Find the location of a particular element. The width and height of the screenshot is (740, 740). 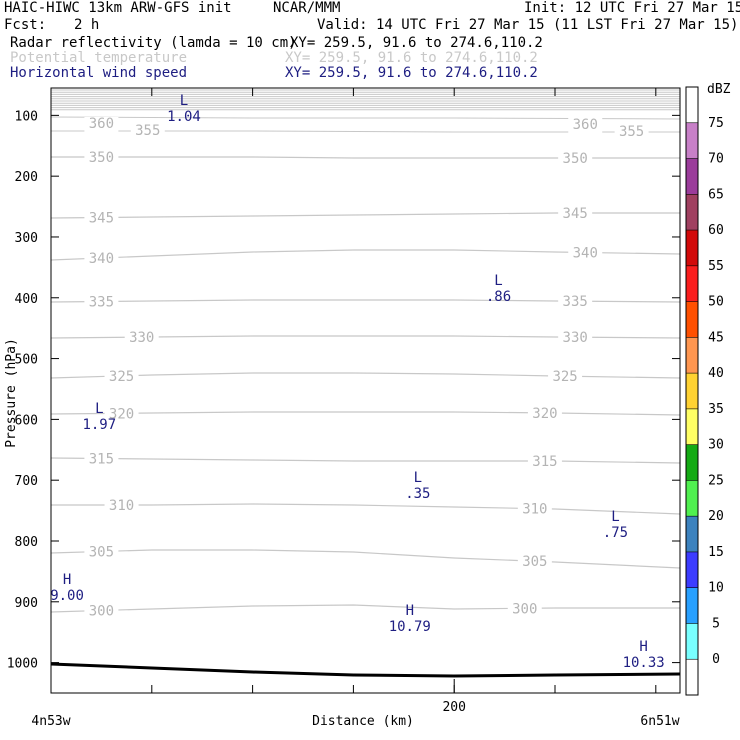

field-xy-theta: XY= 259.5, 91.6 to 274.6,110.2 is located at coordinates (411, 58).